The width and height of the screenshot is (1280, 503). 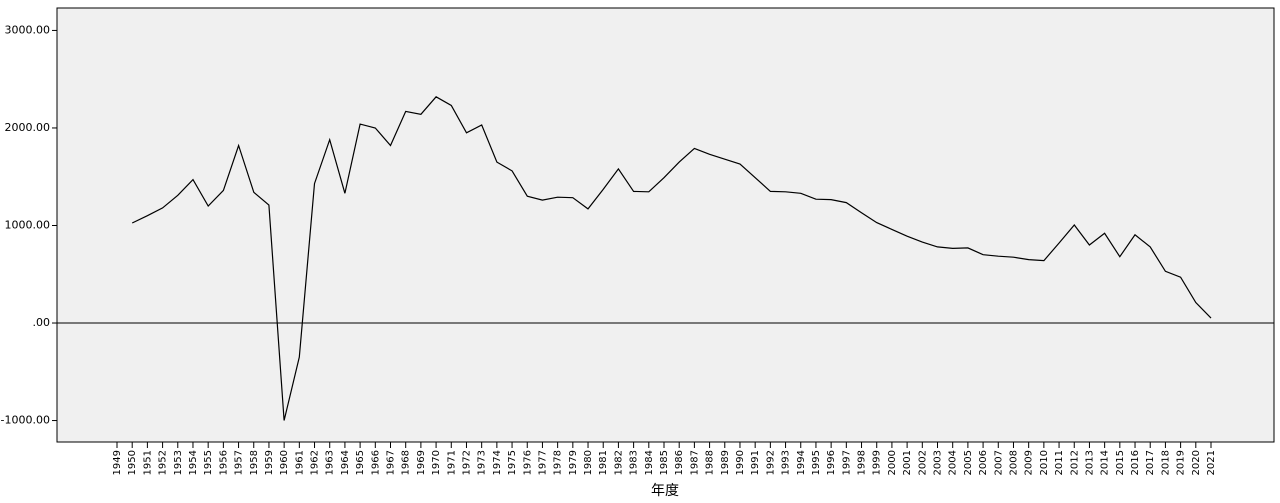 What do you see at coordinates (527, 462) in the screenshot?
I see `x-tick-label: 1976` at bounding box center [527, 462].